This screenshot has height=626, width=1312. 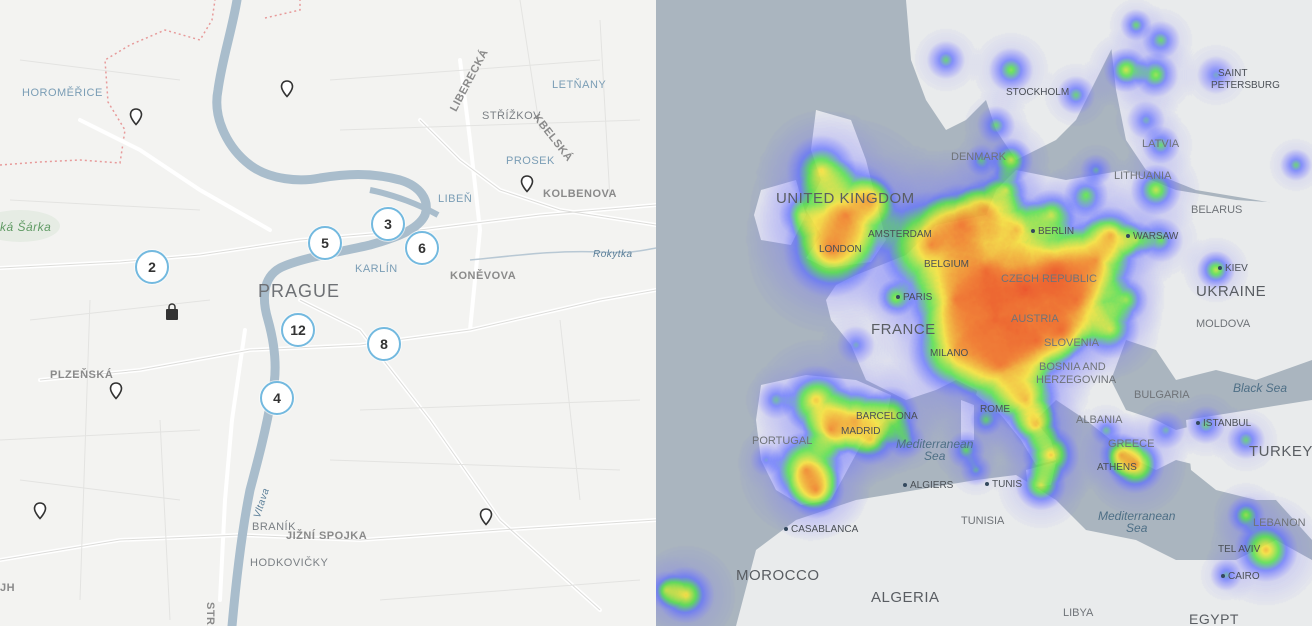 I want to click on country-label: LIBYA, so click(x=1078, y=613).